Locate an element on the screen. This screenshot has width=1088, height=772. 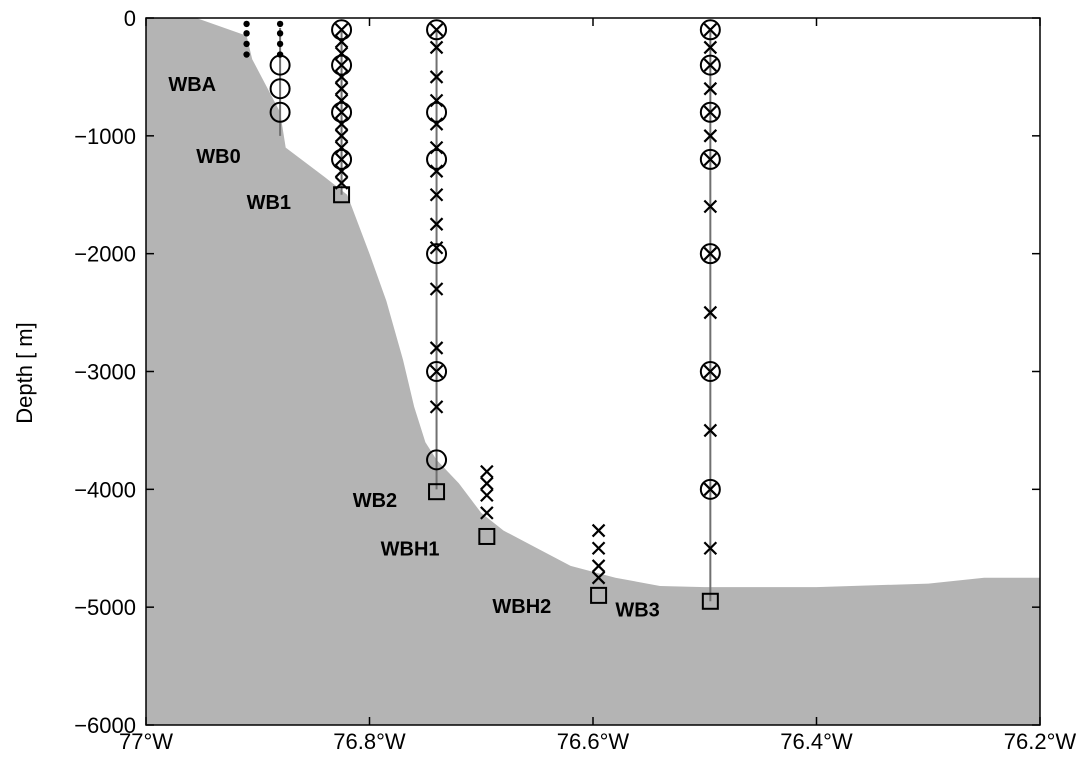
y-axis-title: Depth [ m] is located at coordinates (24, 372).